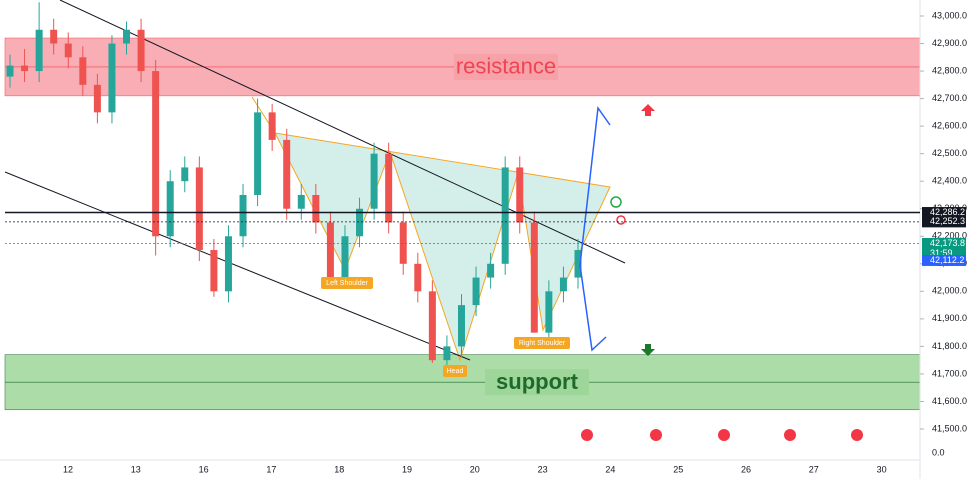 Image resolution: width=974 pixels, height=479 pixels. Describe the element at coordinates (949, 318) in the screenshot. I see `y-tick-label: 41,900.0` at that location.